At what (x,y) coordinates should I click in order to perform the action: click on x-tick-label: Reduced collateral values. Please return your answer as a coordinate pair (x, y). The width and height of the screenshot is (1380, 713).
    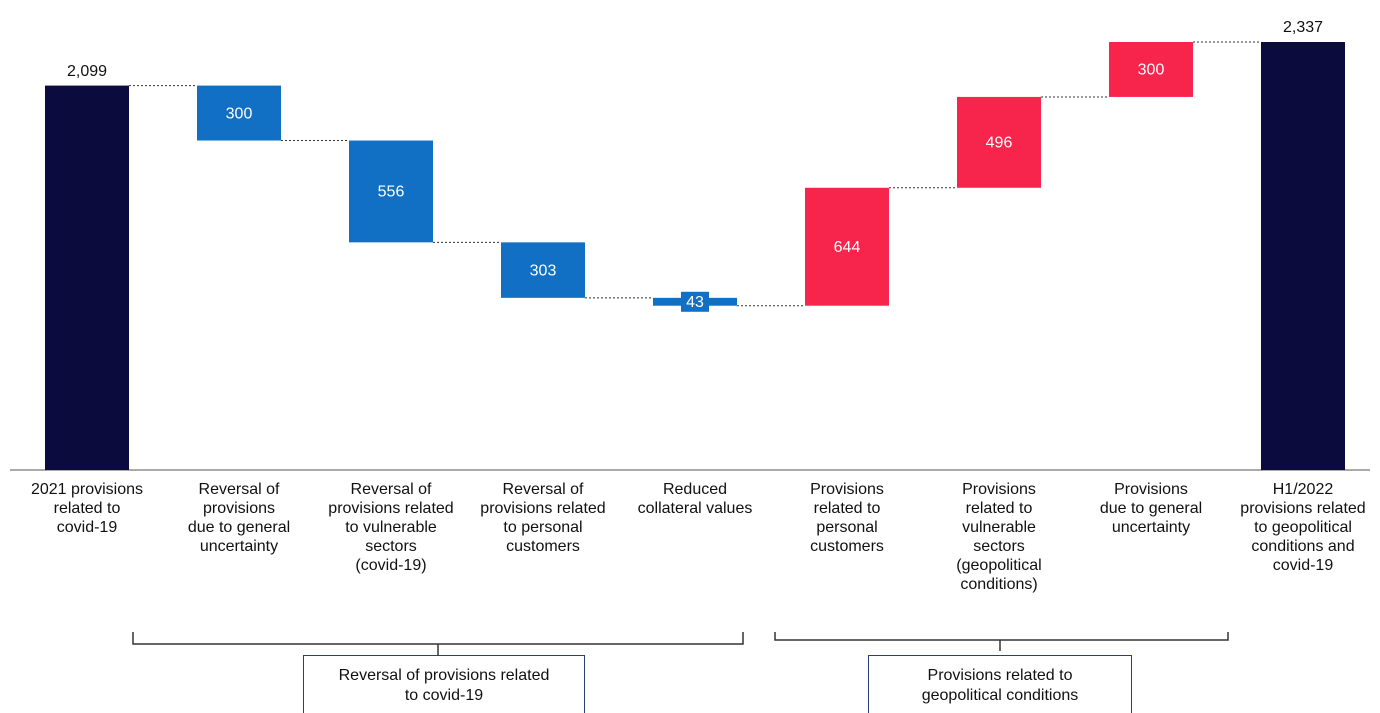
    Looking at the image, I should click on (695, 499).